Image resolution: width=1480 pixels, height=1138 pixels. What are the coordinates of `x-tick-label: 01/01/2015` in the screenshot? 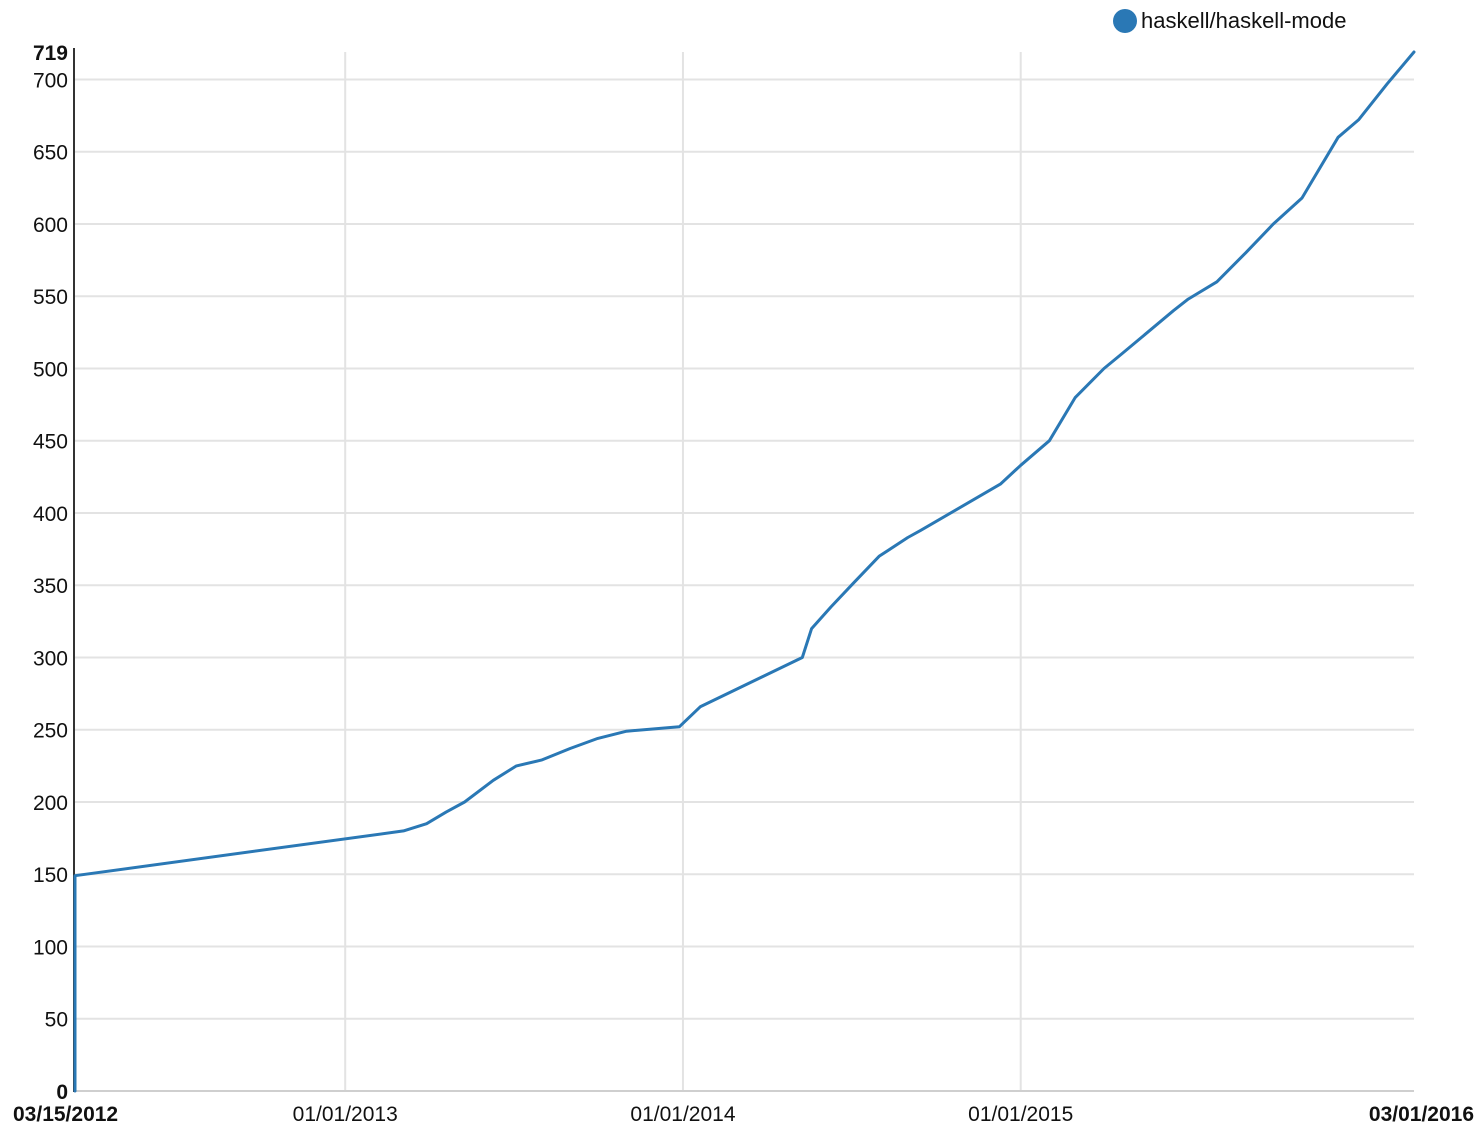 It's located at (1020, 1114).